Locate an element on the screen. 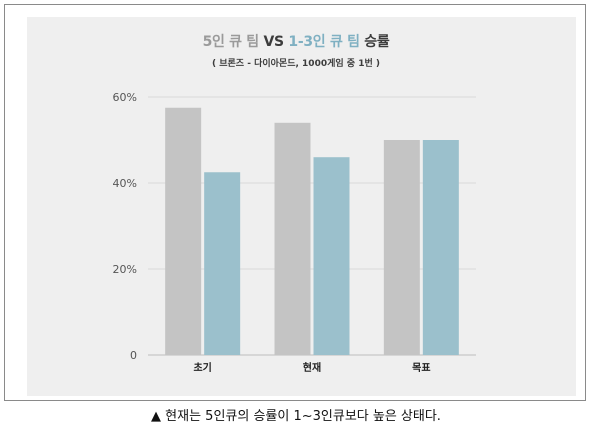 The width and height of the screenshot is (592, 439). title-vs: VS is located at coordinates (273, 42).